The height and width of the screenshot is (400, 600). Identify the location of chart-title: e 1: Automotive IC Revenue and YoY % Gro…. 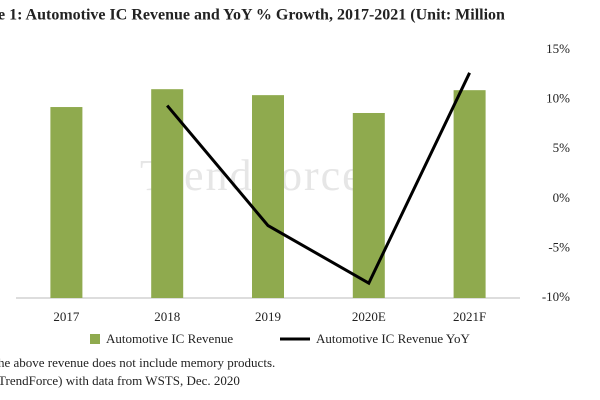
(252, 15).